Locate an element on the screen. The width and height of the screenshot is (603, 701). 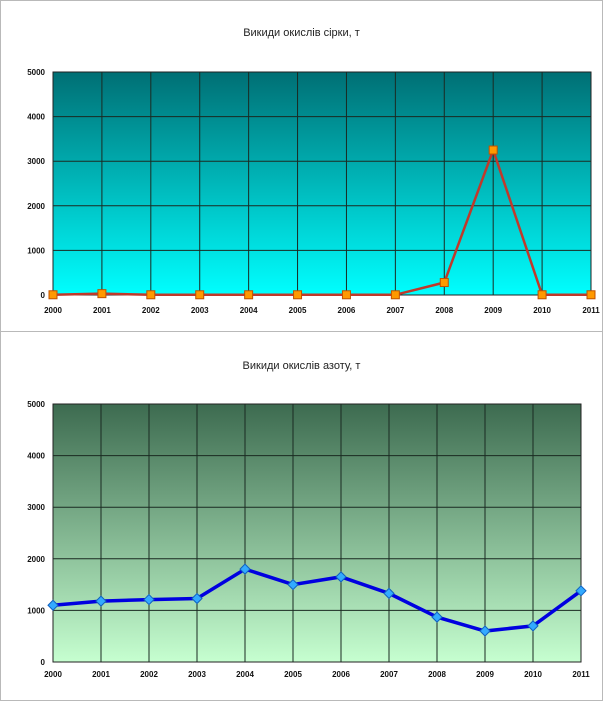
chart-title: Викиди окислів азоту, т is located at coordinates (301, 366).